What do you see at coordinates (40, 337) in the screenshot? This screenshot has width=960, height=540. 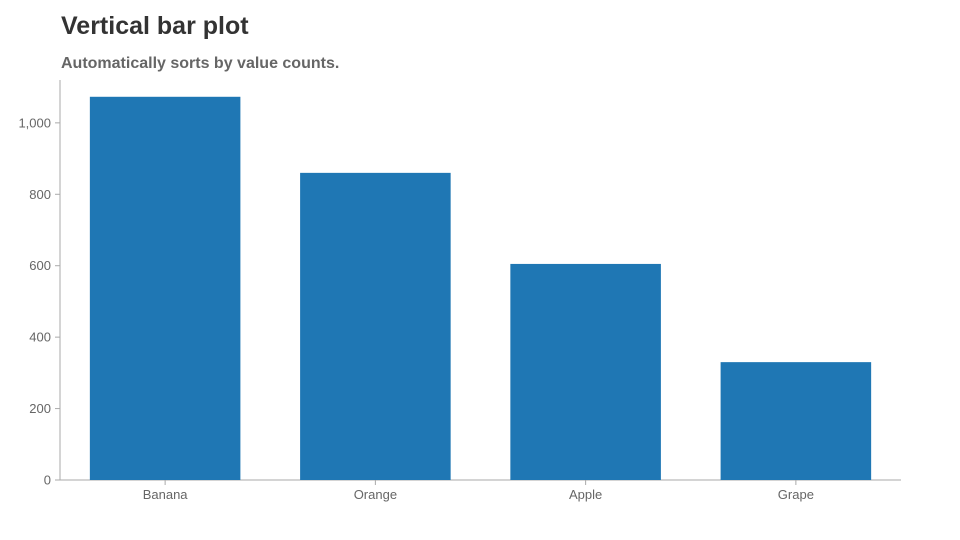 I see `y-tick-label: 400` at bounding box center [40, 337].